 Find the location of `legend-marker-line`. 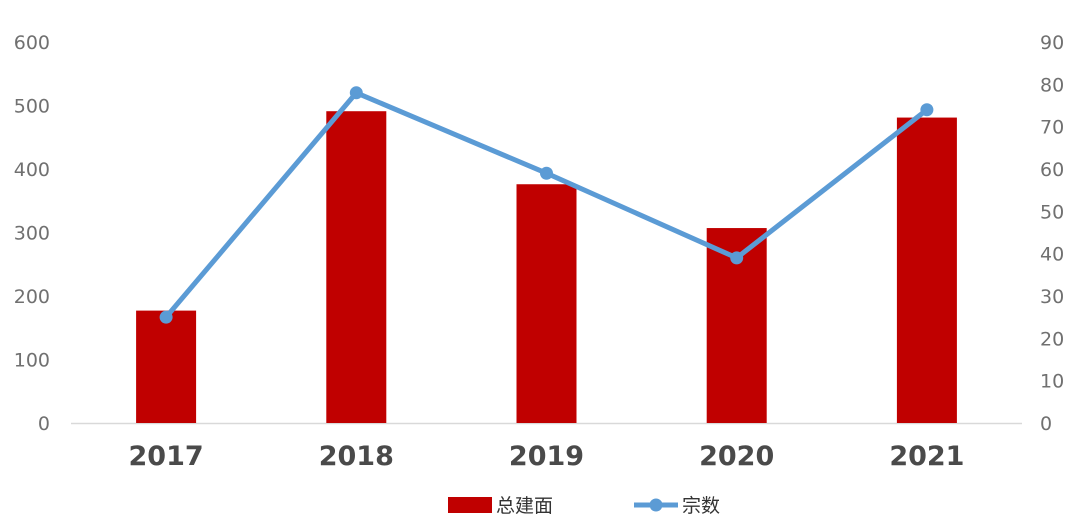

legend-marker-line is located at coordinates (656, 505).